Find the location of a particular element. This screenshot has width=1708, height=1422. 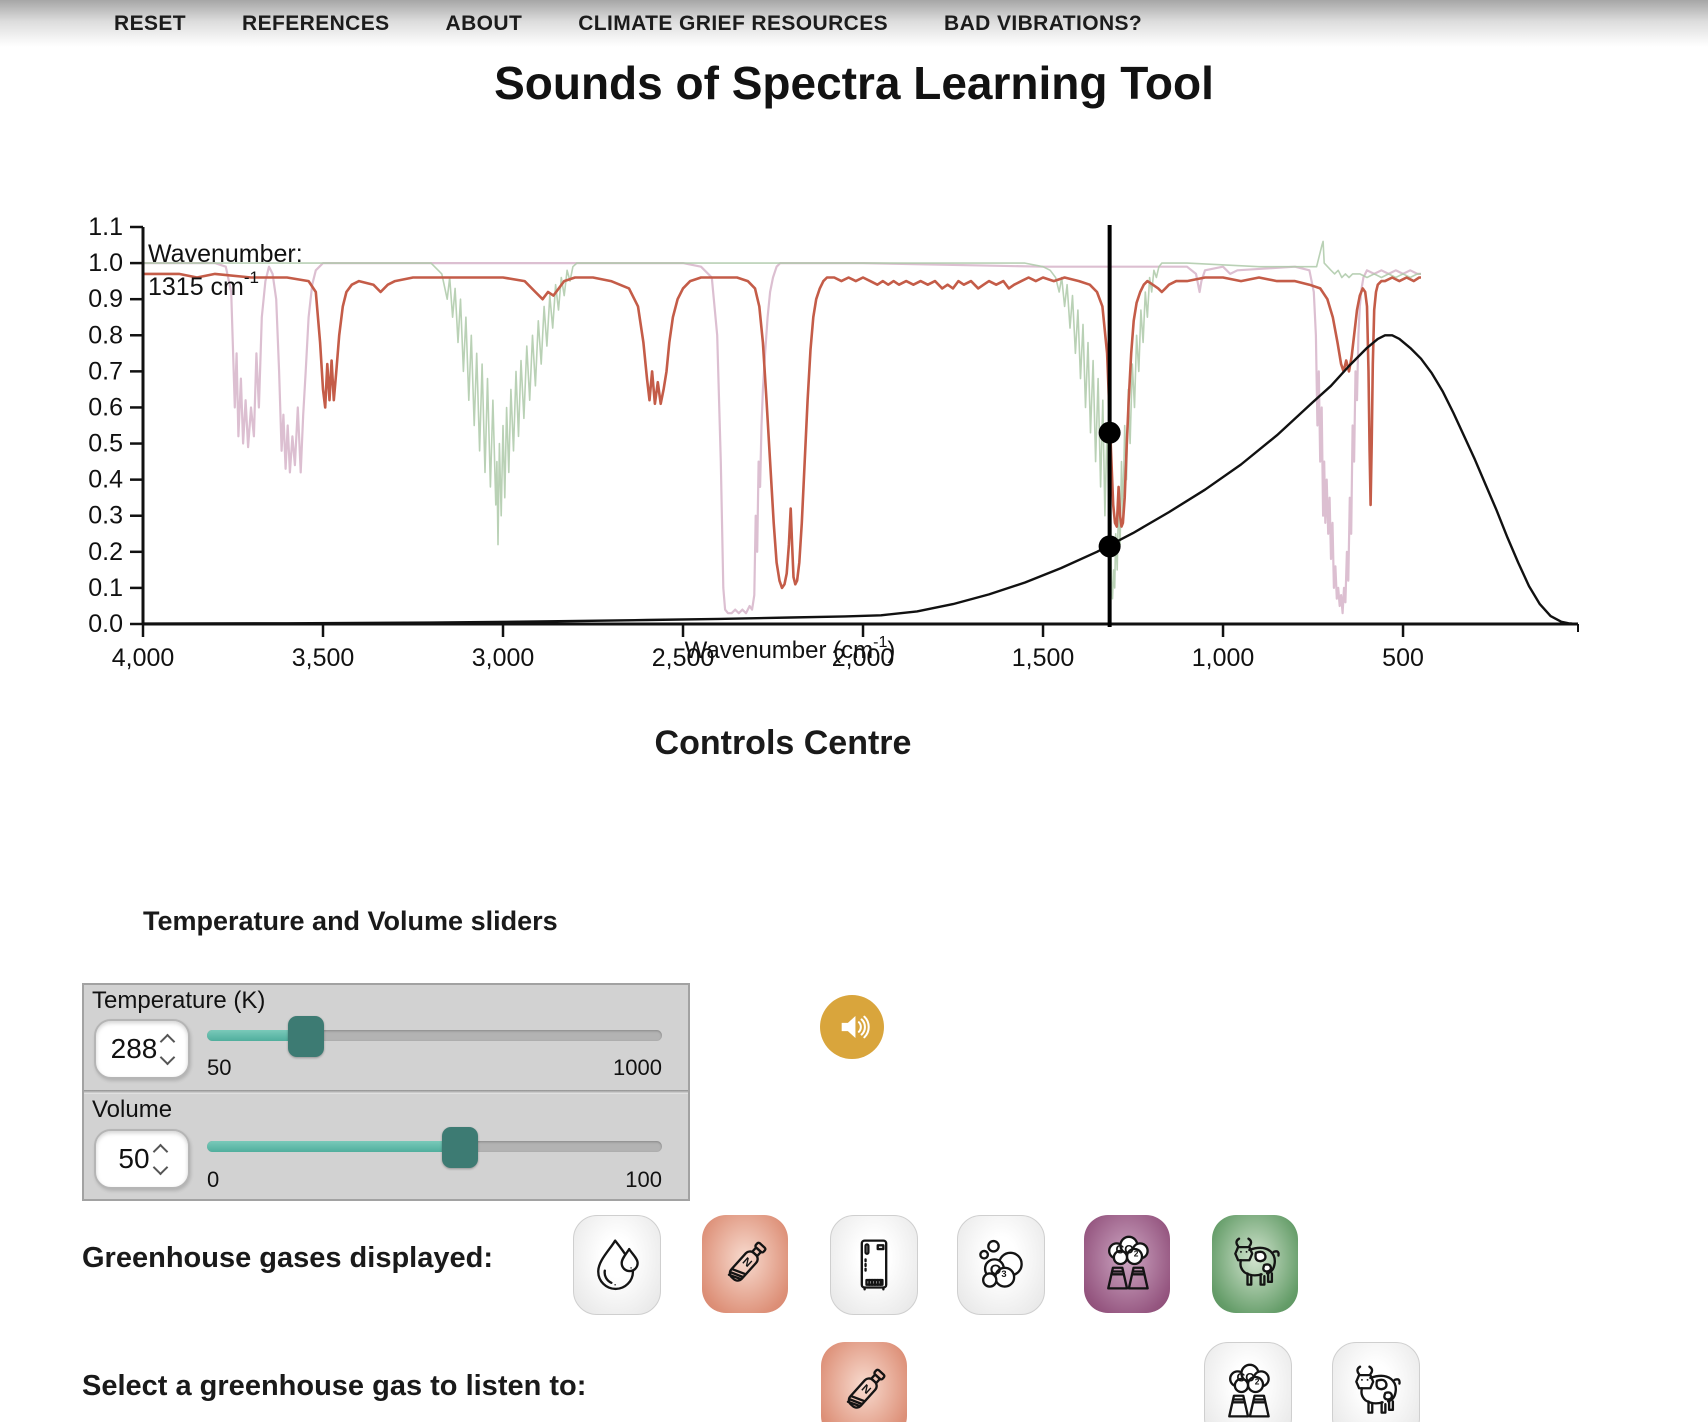

nav-item-references: REFERENCES is located at coordinates (316, 23).